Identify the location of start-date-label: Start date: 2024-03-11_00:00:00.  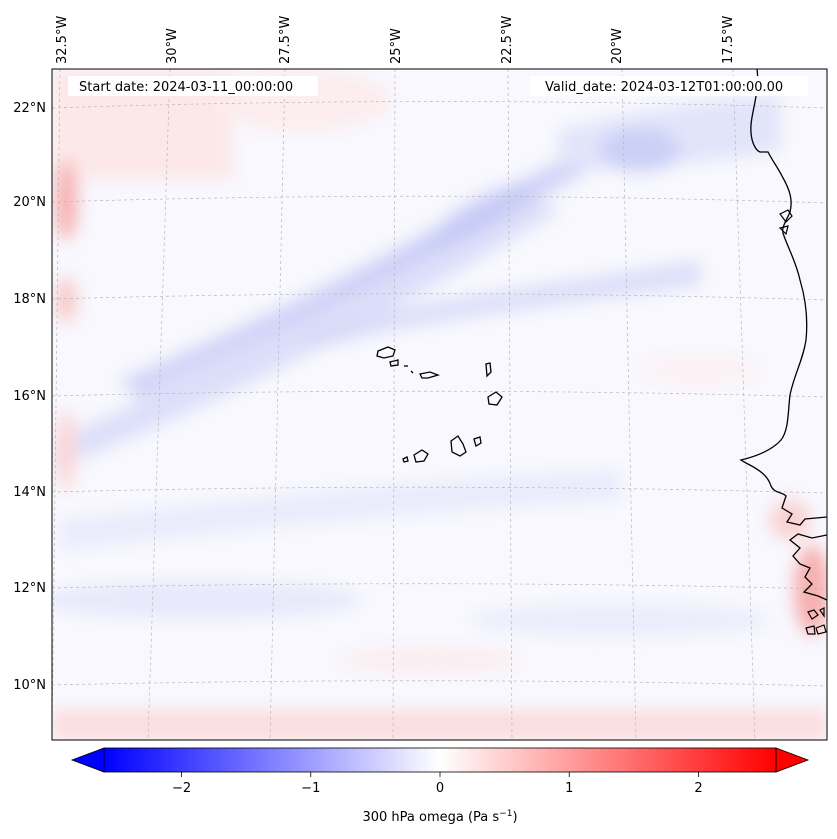
(186, 87).